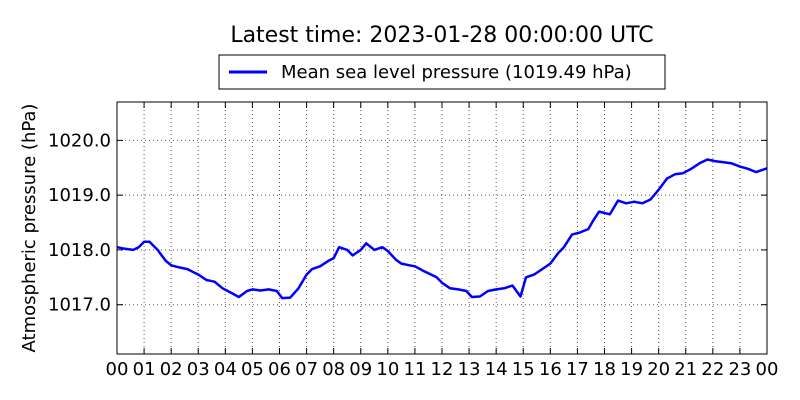  I want to click on x-tick-label: 12, so click(442, 369).